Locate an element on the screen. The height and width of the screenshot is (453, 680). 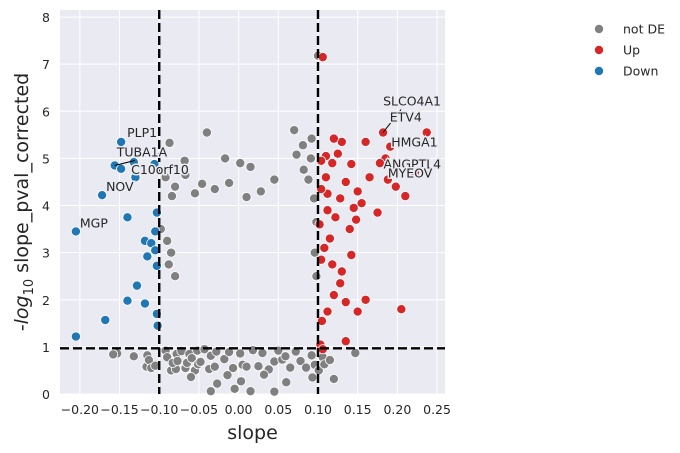
y-axis-label-prefix: -log is located at coordinates (22, 313).